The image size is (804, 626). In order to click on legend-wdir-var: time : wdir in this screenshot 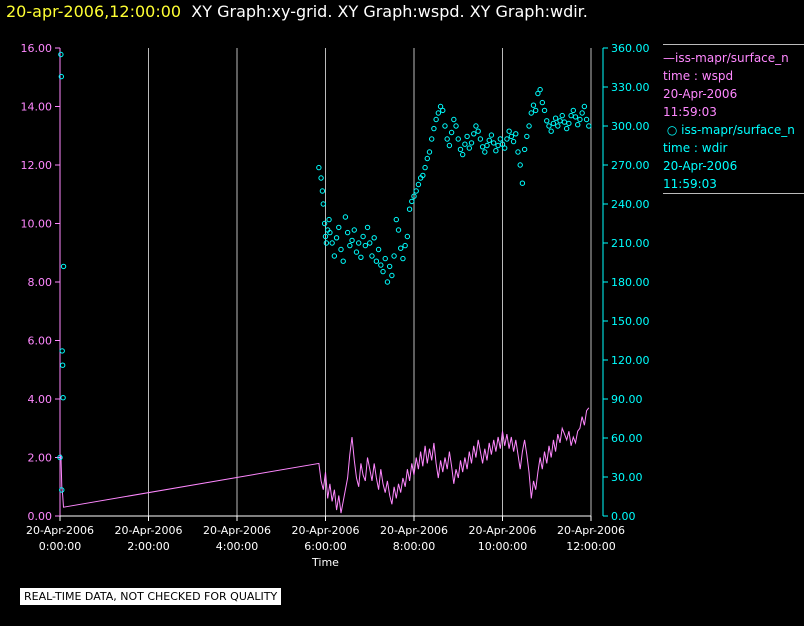, I will do `click(695, 148)`.